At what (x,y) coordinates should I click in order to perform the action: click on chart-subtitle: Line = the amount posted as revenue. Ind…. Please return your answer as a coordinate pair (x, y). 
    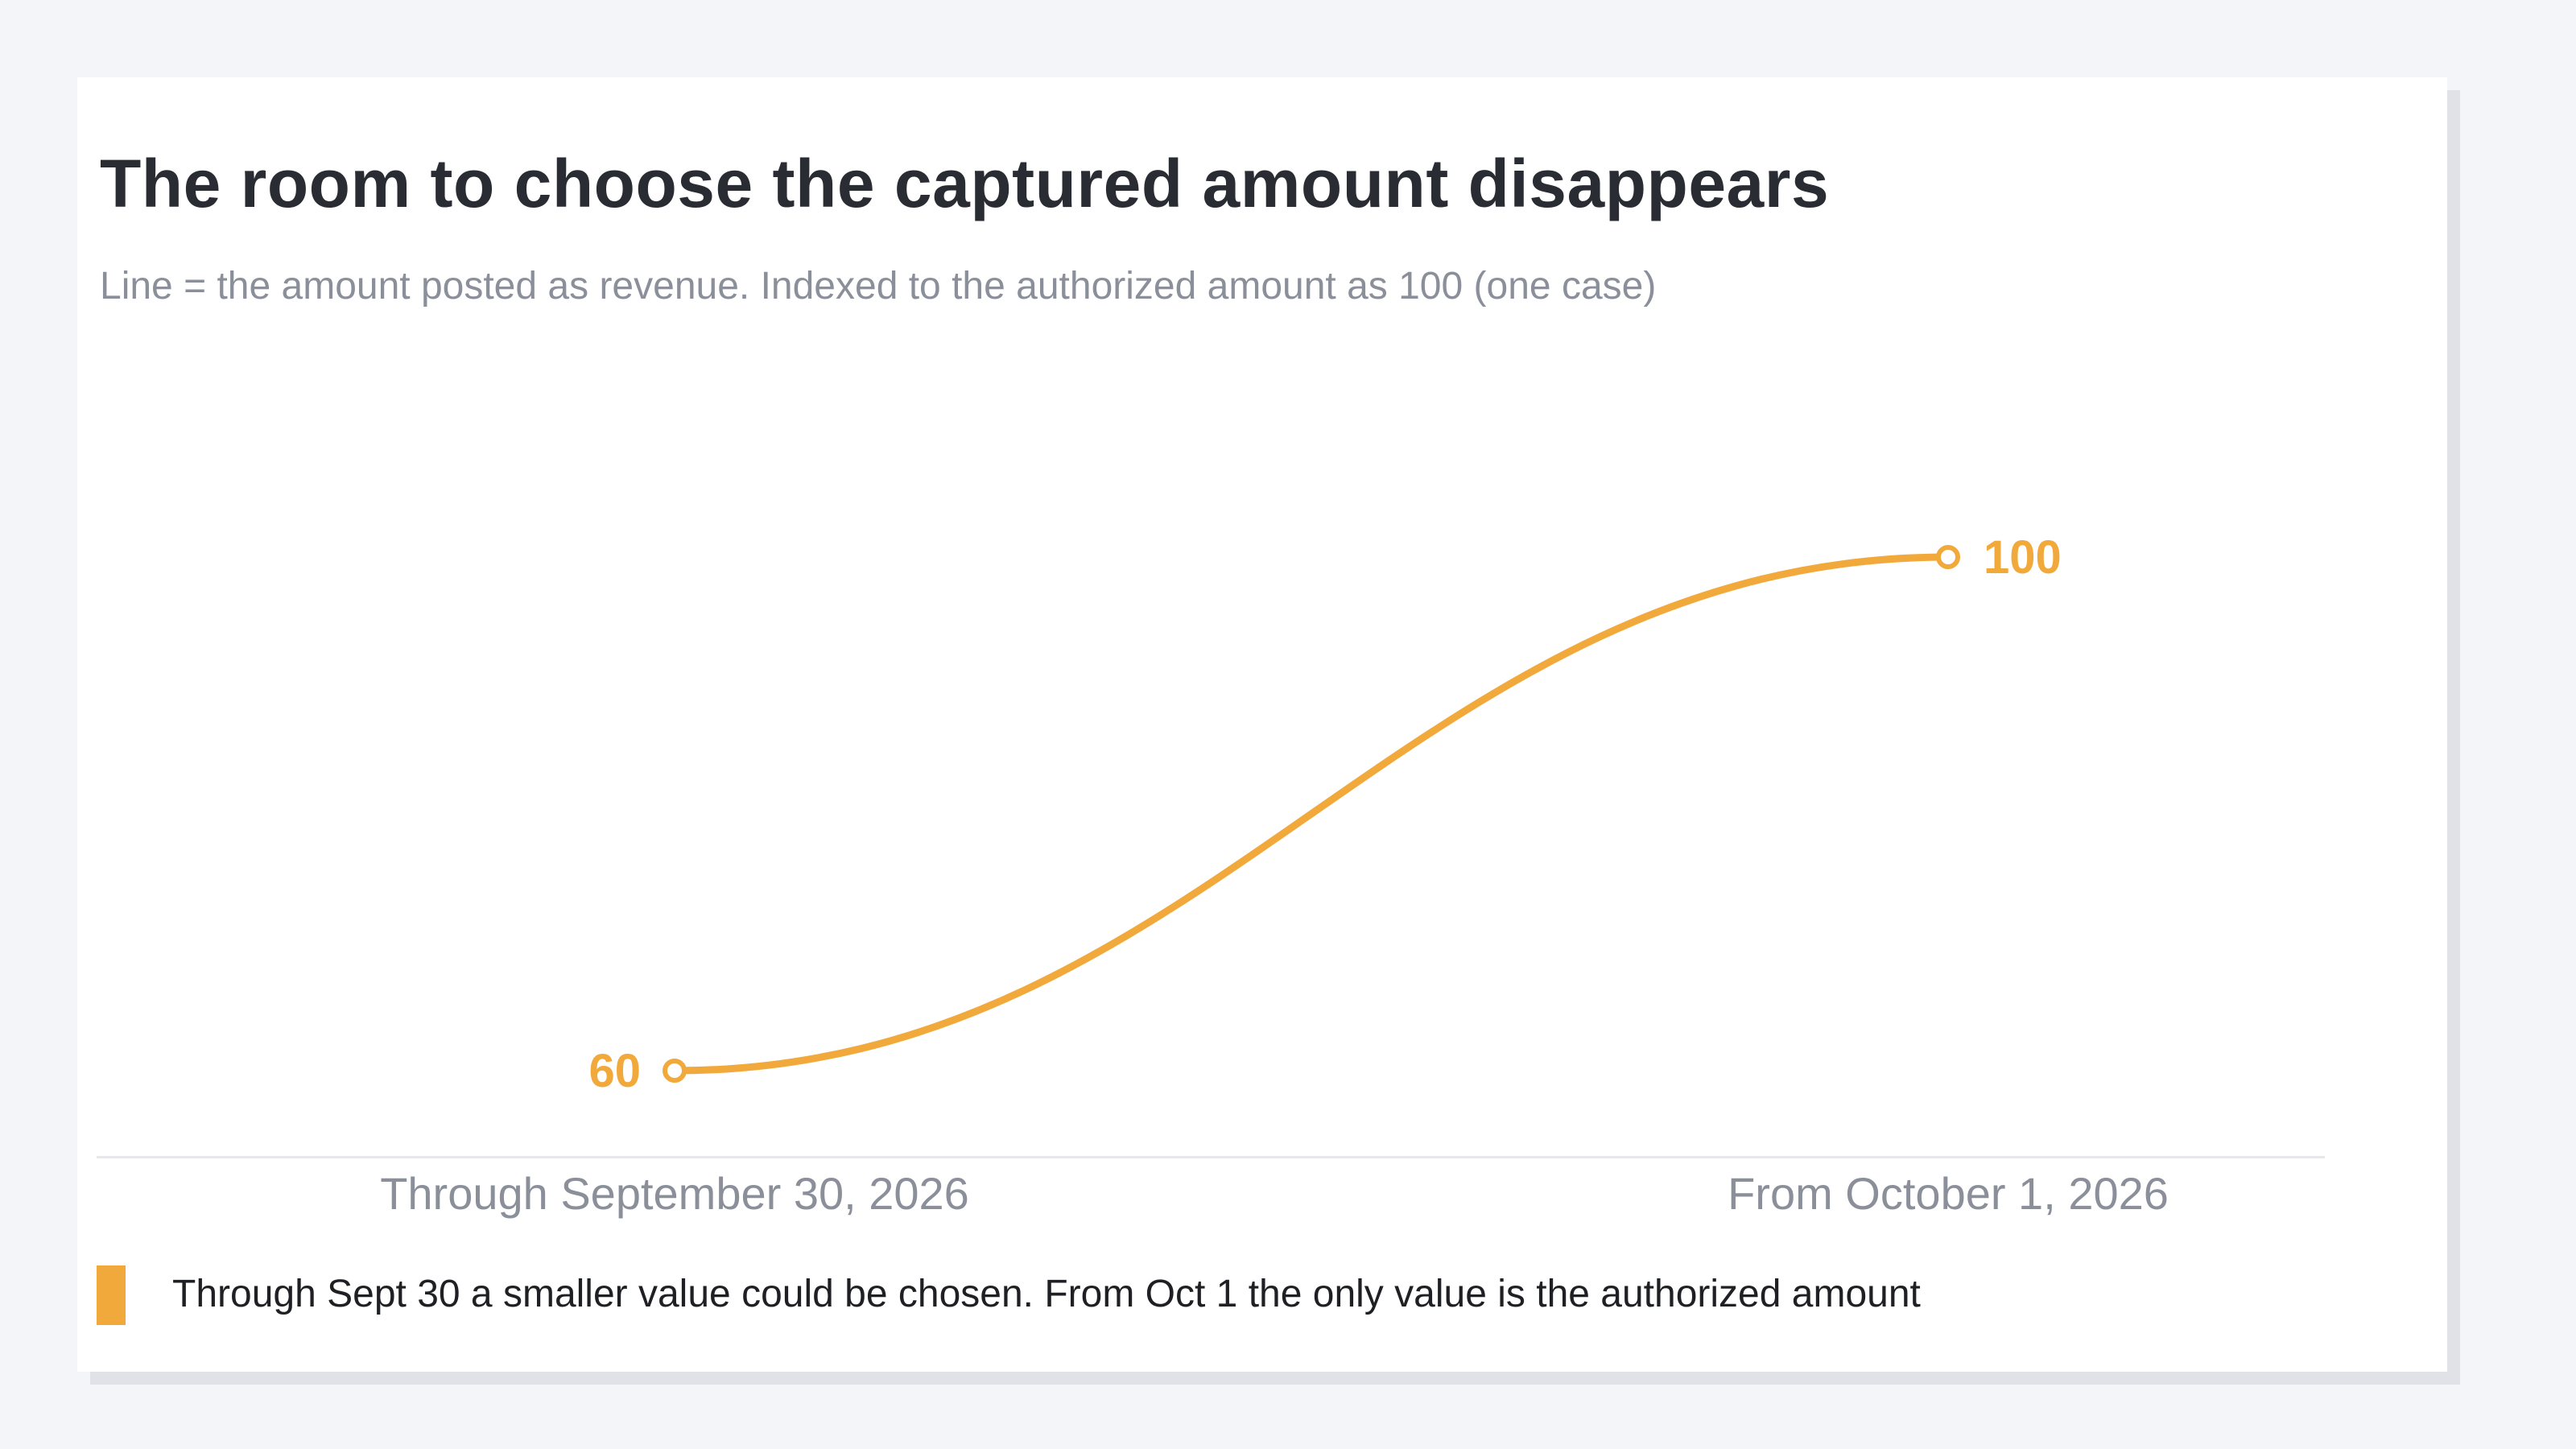
    Looking at the image, I should click on (878, 286).